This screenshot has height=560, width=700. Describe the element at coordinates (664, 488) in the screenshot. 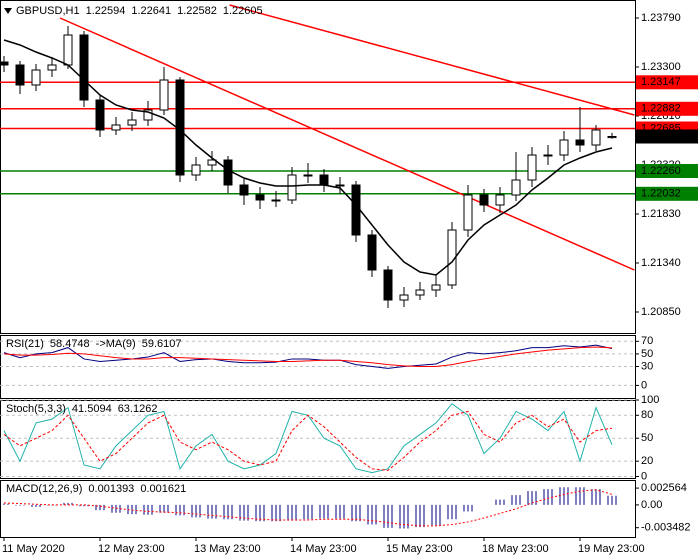

I see `y-tick-label: 0.002564` at that location.